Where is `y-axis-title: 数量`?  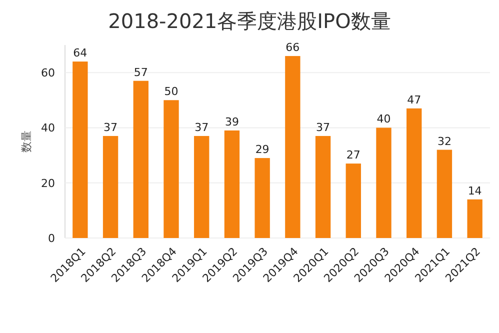
y-axis-title: 数量 is located at coordinates (26, 141).